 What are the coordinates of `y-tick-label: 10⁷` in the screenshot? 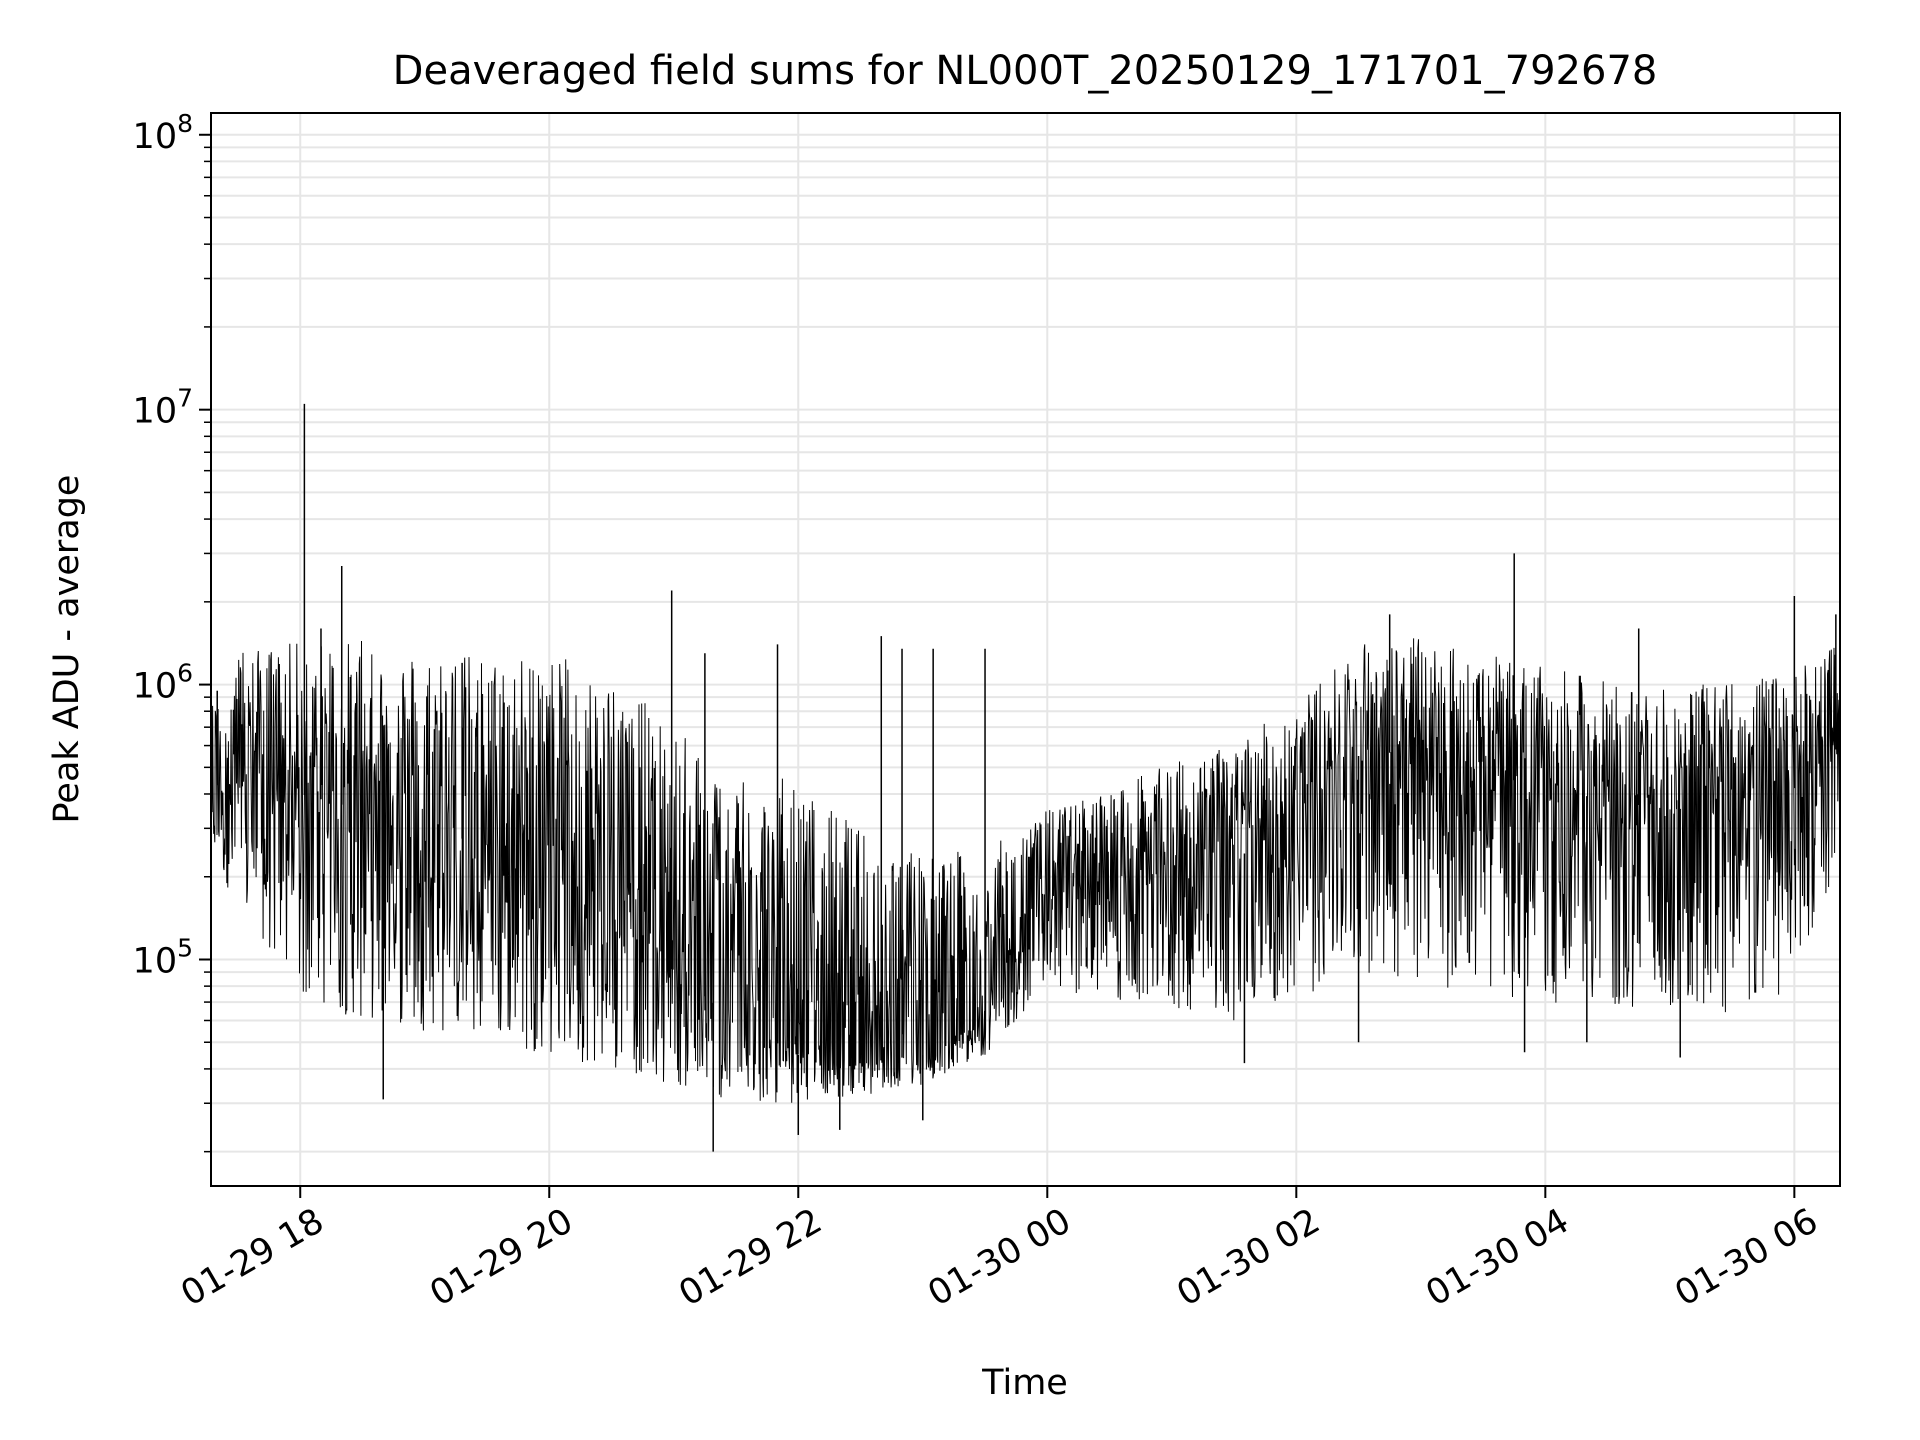 It's located at (163, 408).